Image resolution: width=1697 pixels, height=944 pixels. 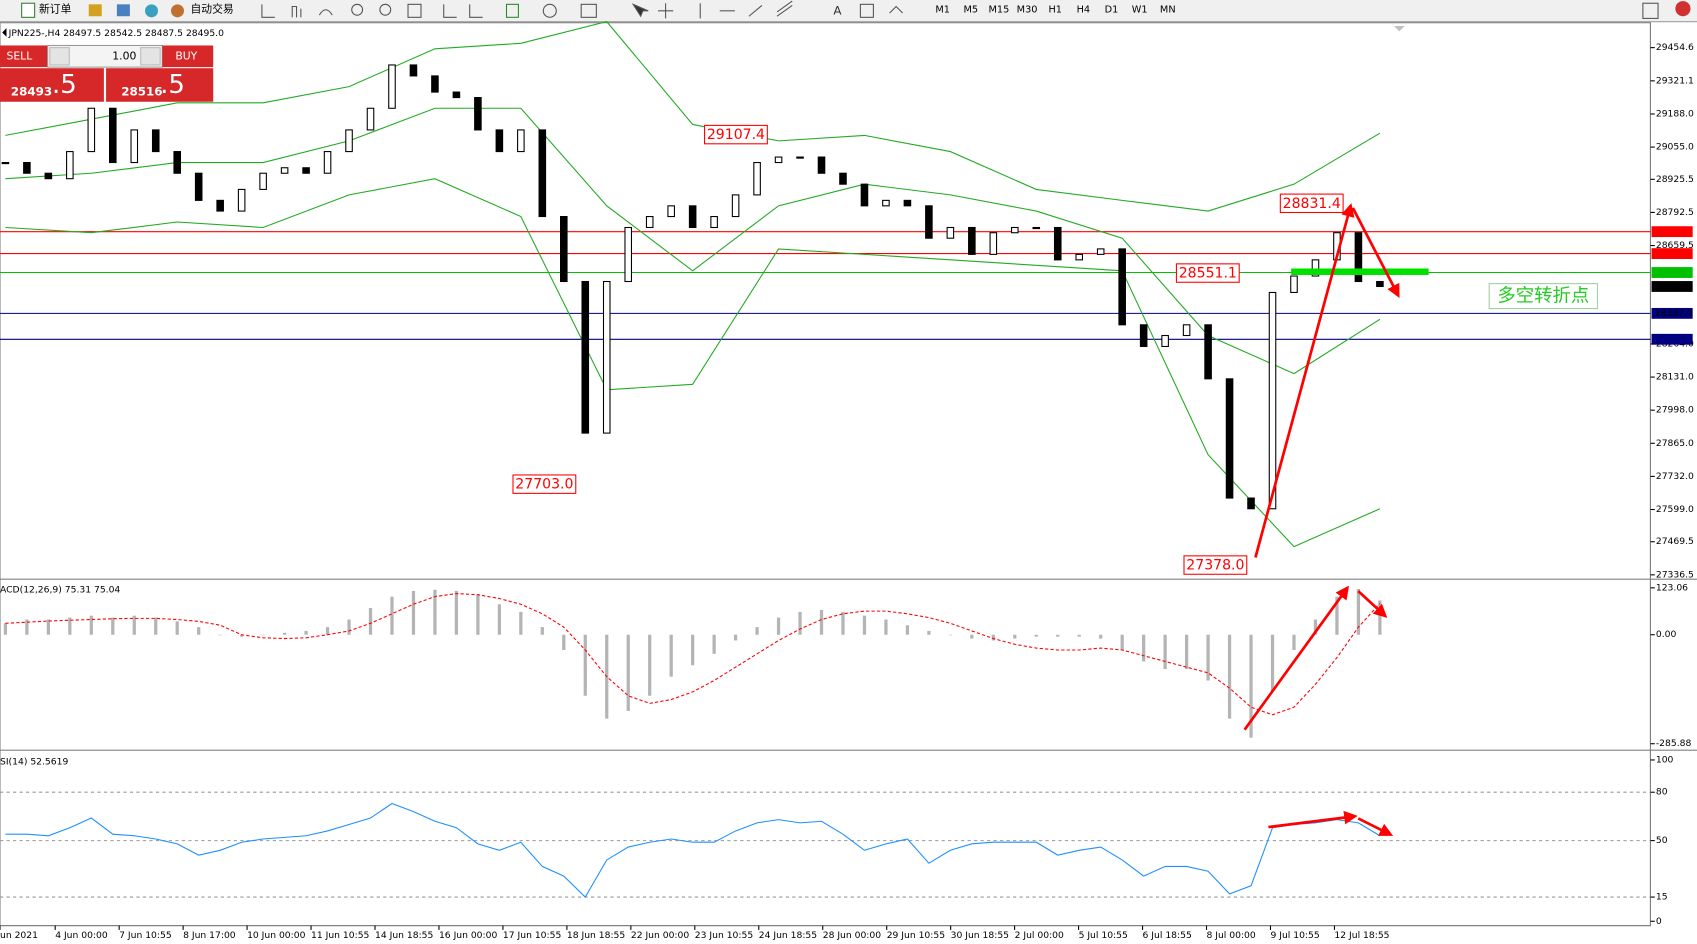 What do you see at coordinates (1168, 10) in the screenshot?
I see `timeframe-button: MN` at bounding box center [1168, 10].